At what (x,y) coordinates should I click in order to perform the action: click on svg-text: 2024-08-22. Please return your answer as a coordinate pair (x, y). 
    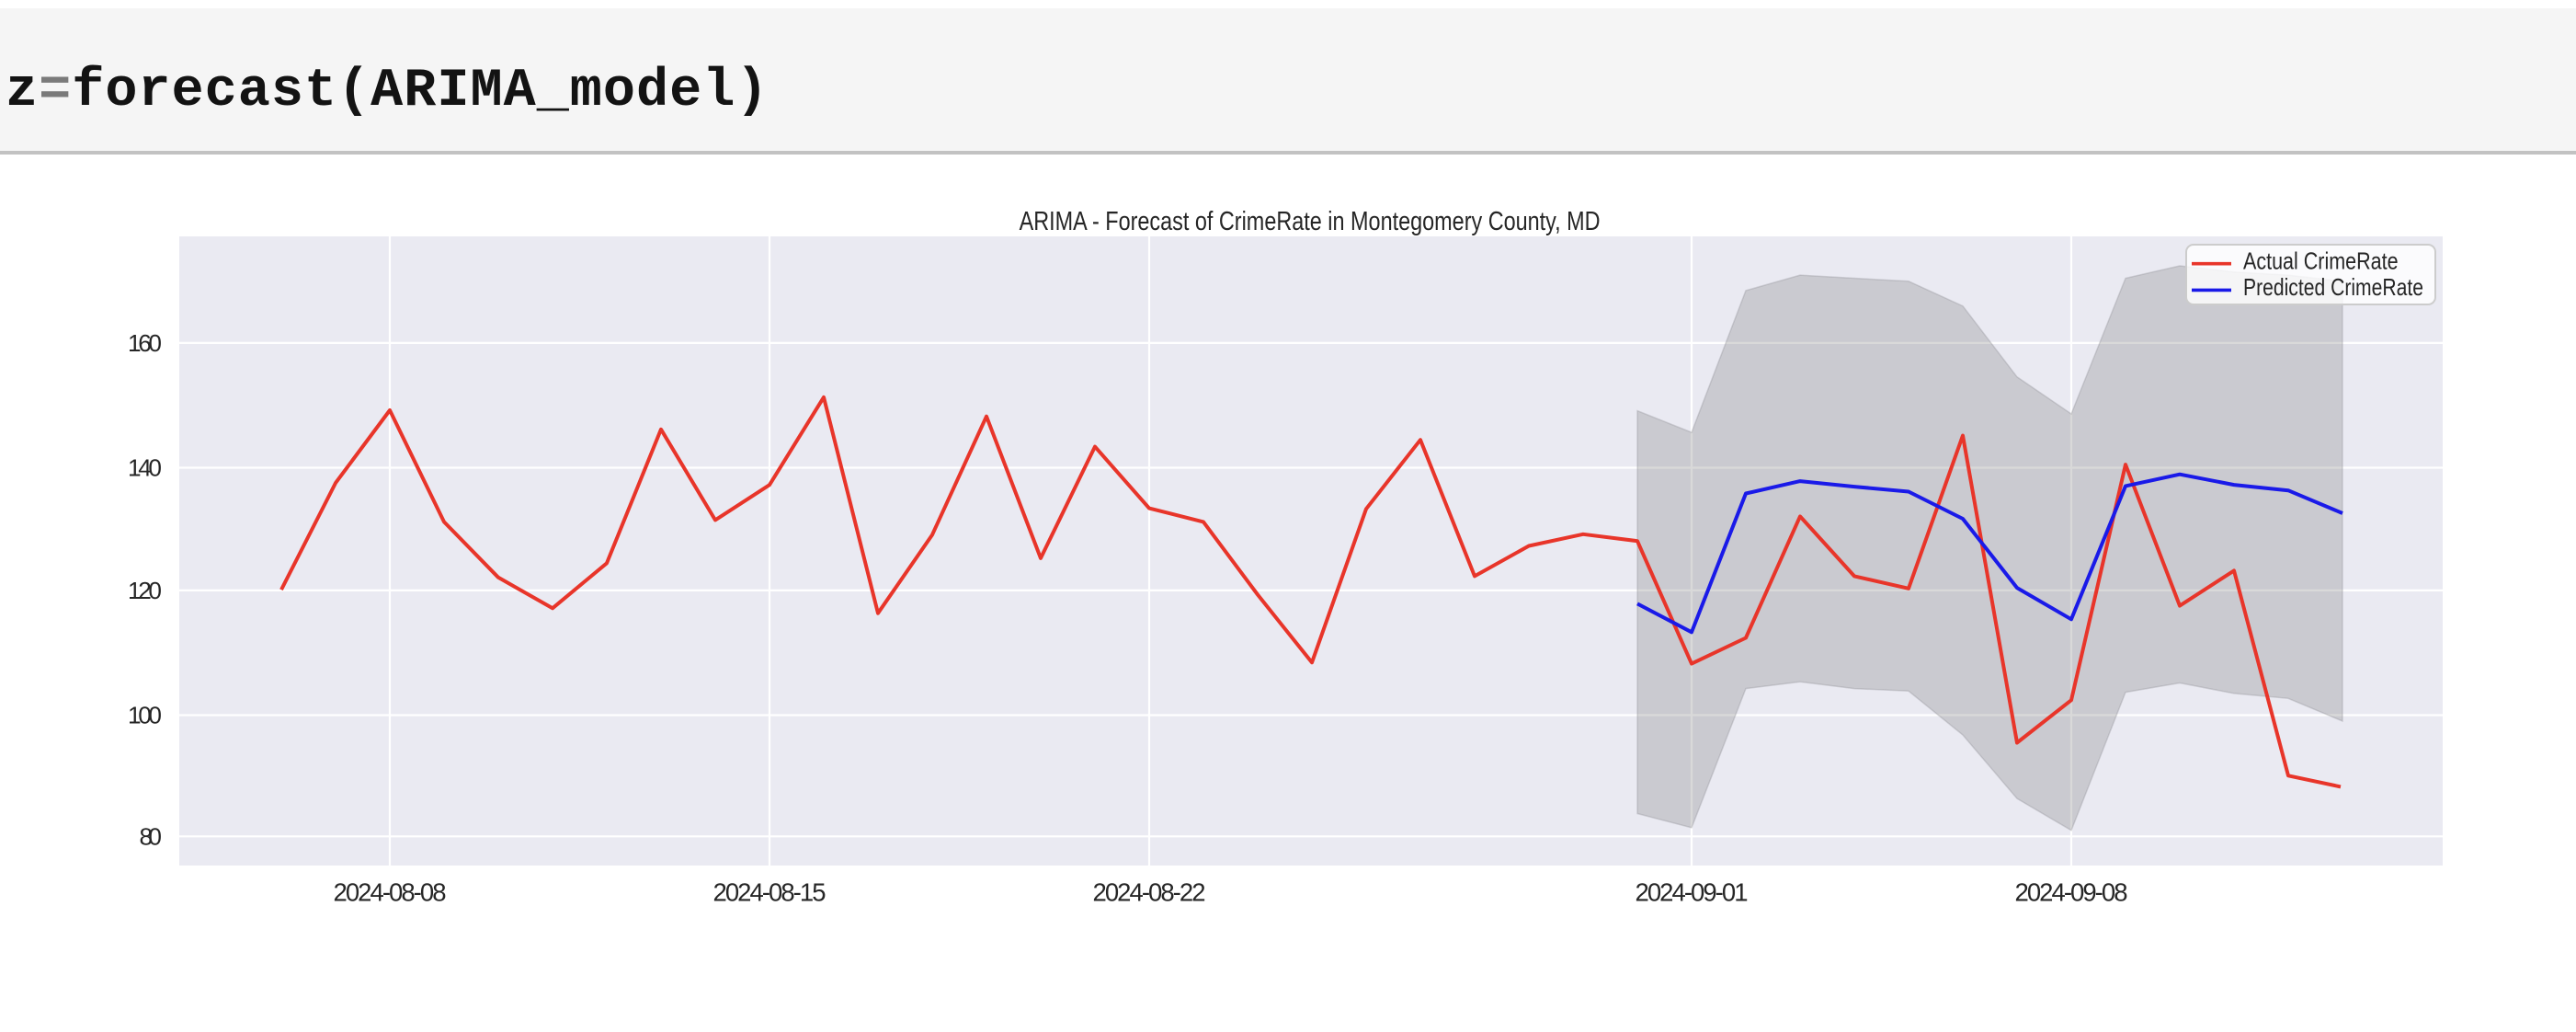
    Looking at the image, I should click on (1149, 892).